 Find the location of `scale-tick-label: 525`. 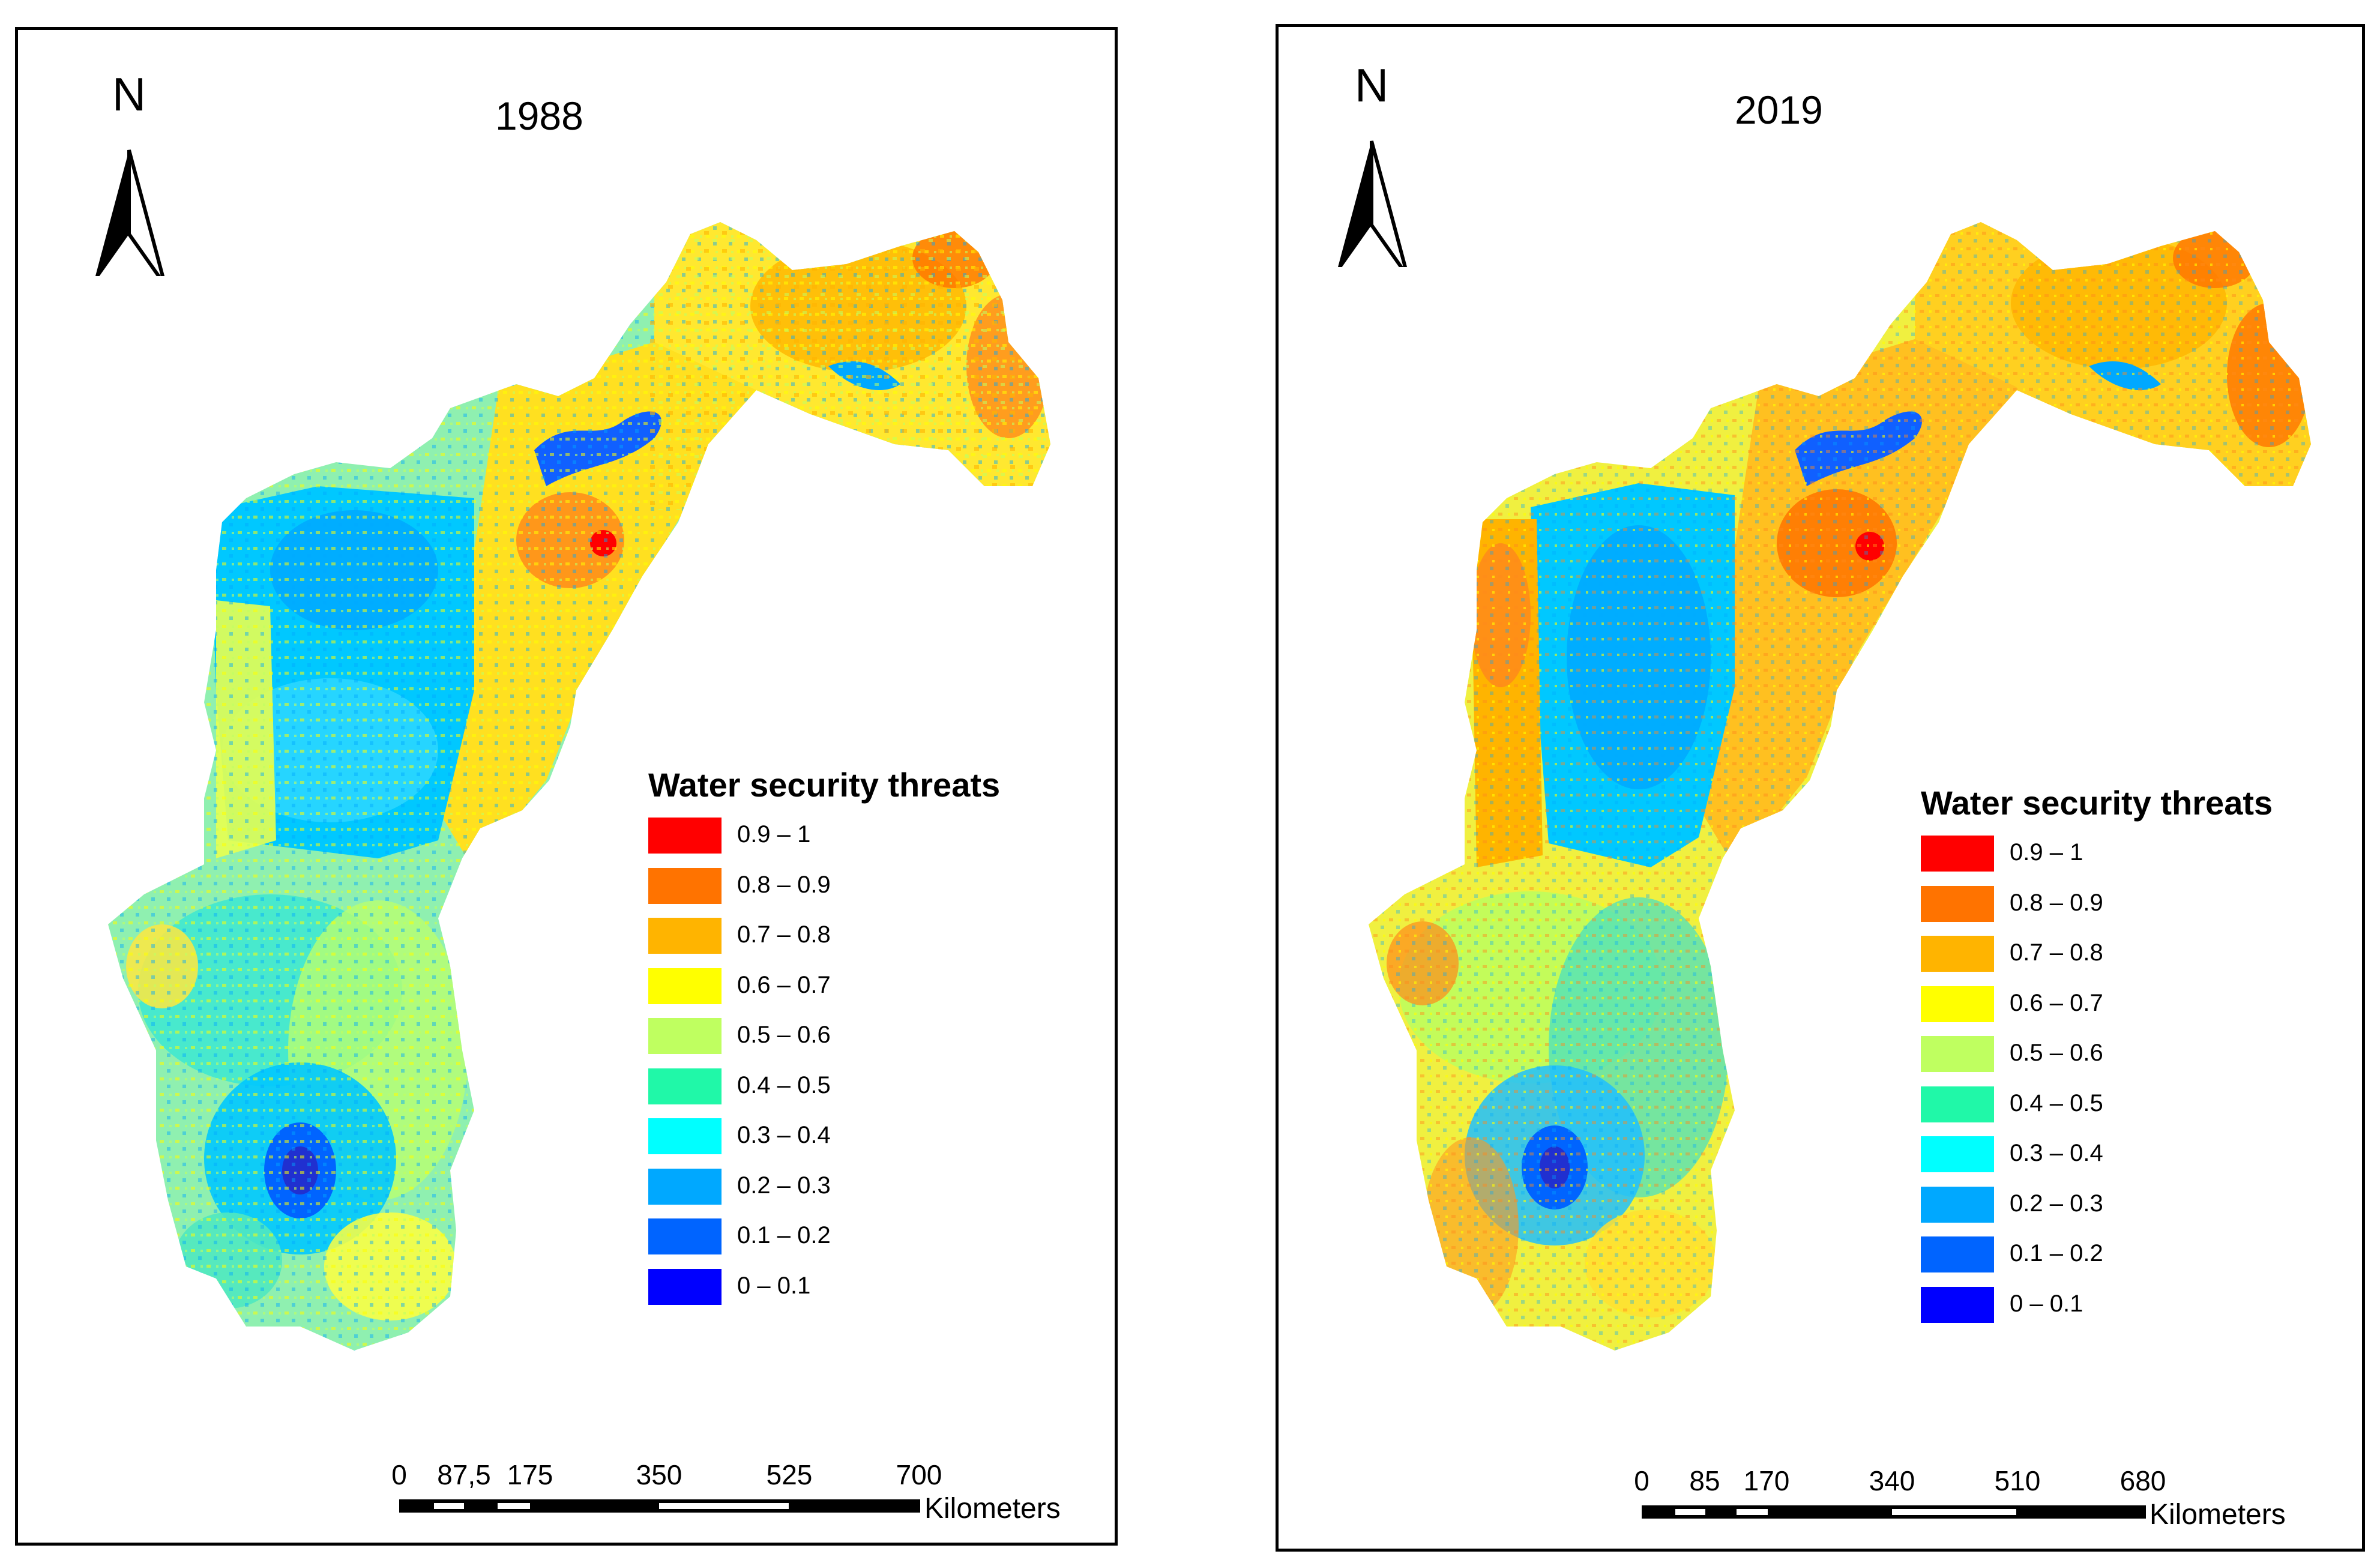

scale-tick-label: 525 is located at coordinates (790, 1474).